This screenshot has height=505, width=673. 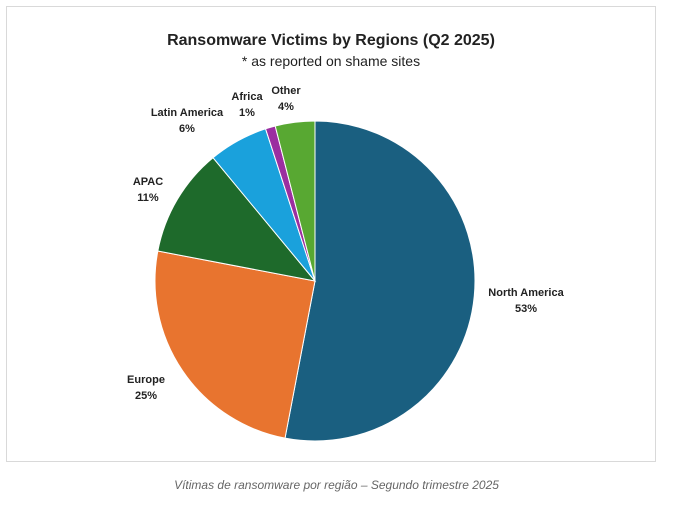 What do you see at coordinates (146, 380) in the screenshot?
I see `slice-label-europe: Europe` at bounding box center [146, 380].